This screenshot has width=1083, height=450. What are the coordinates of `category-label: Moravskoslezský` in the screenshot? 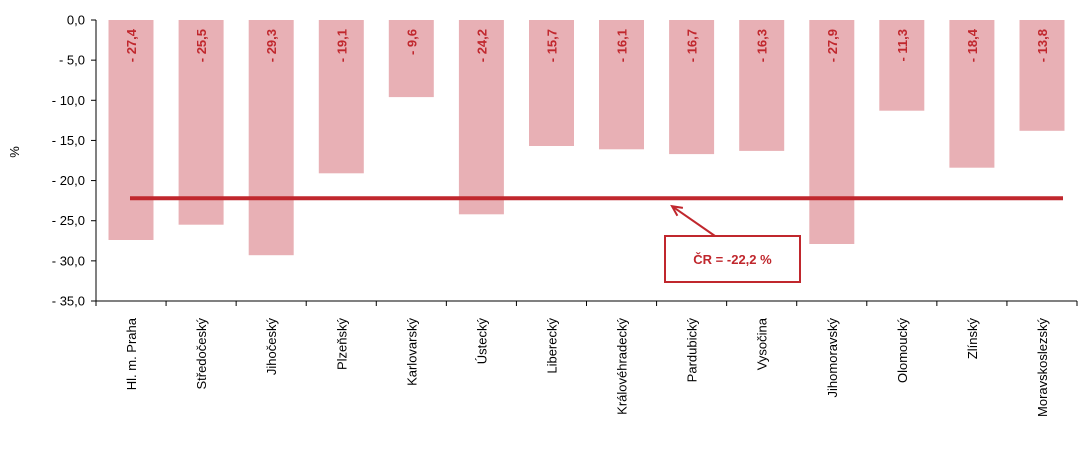 It's located at (1042, 367).